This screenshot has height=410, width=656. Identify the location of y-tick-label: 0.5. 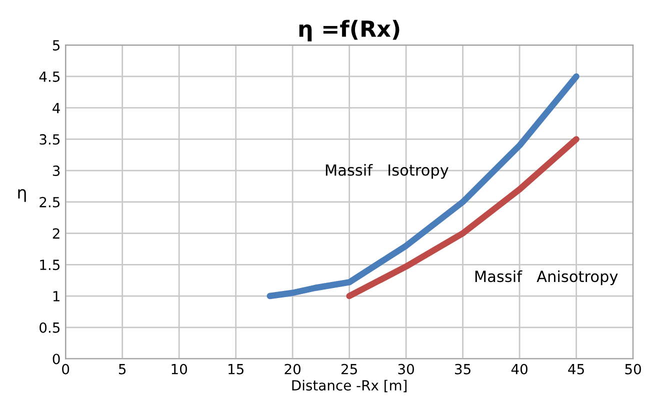
(50, 327).